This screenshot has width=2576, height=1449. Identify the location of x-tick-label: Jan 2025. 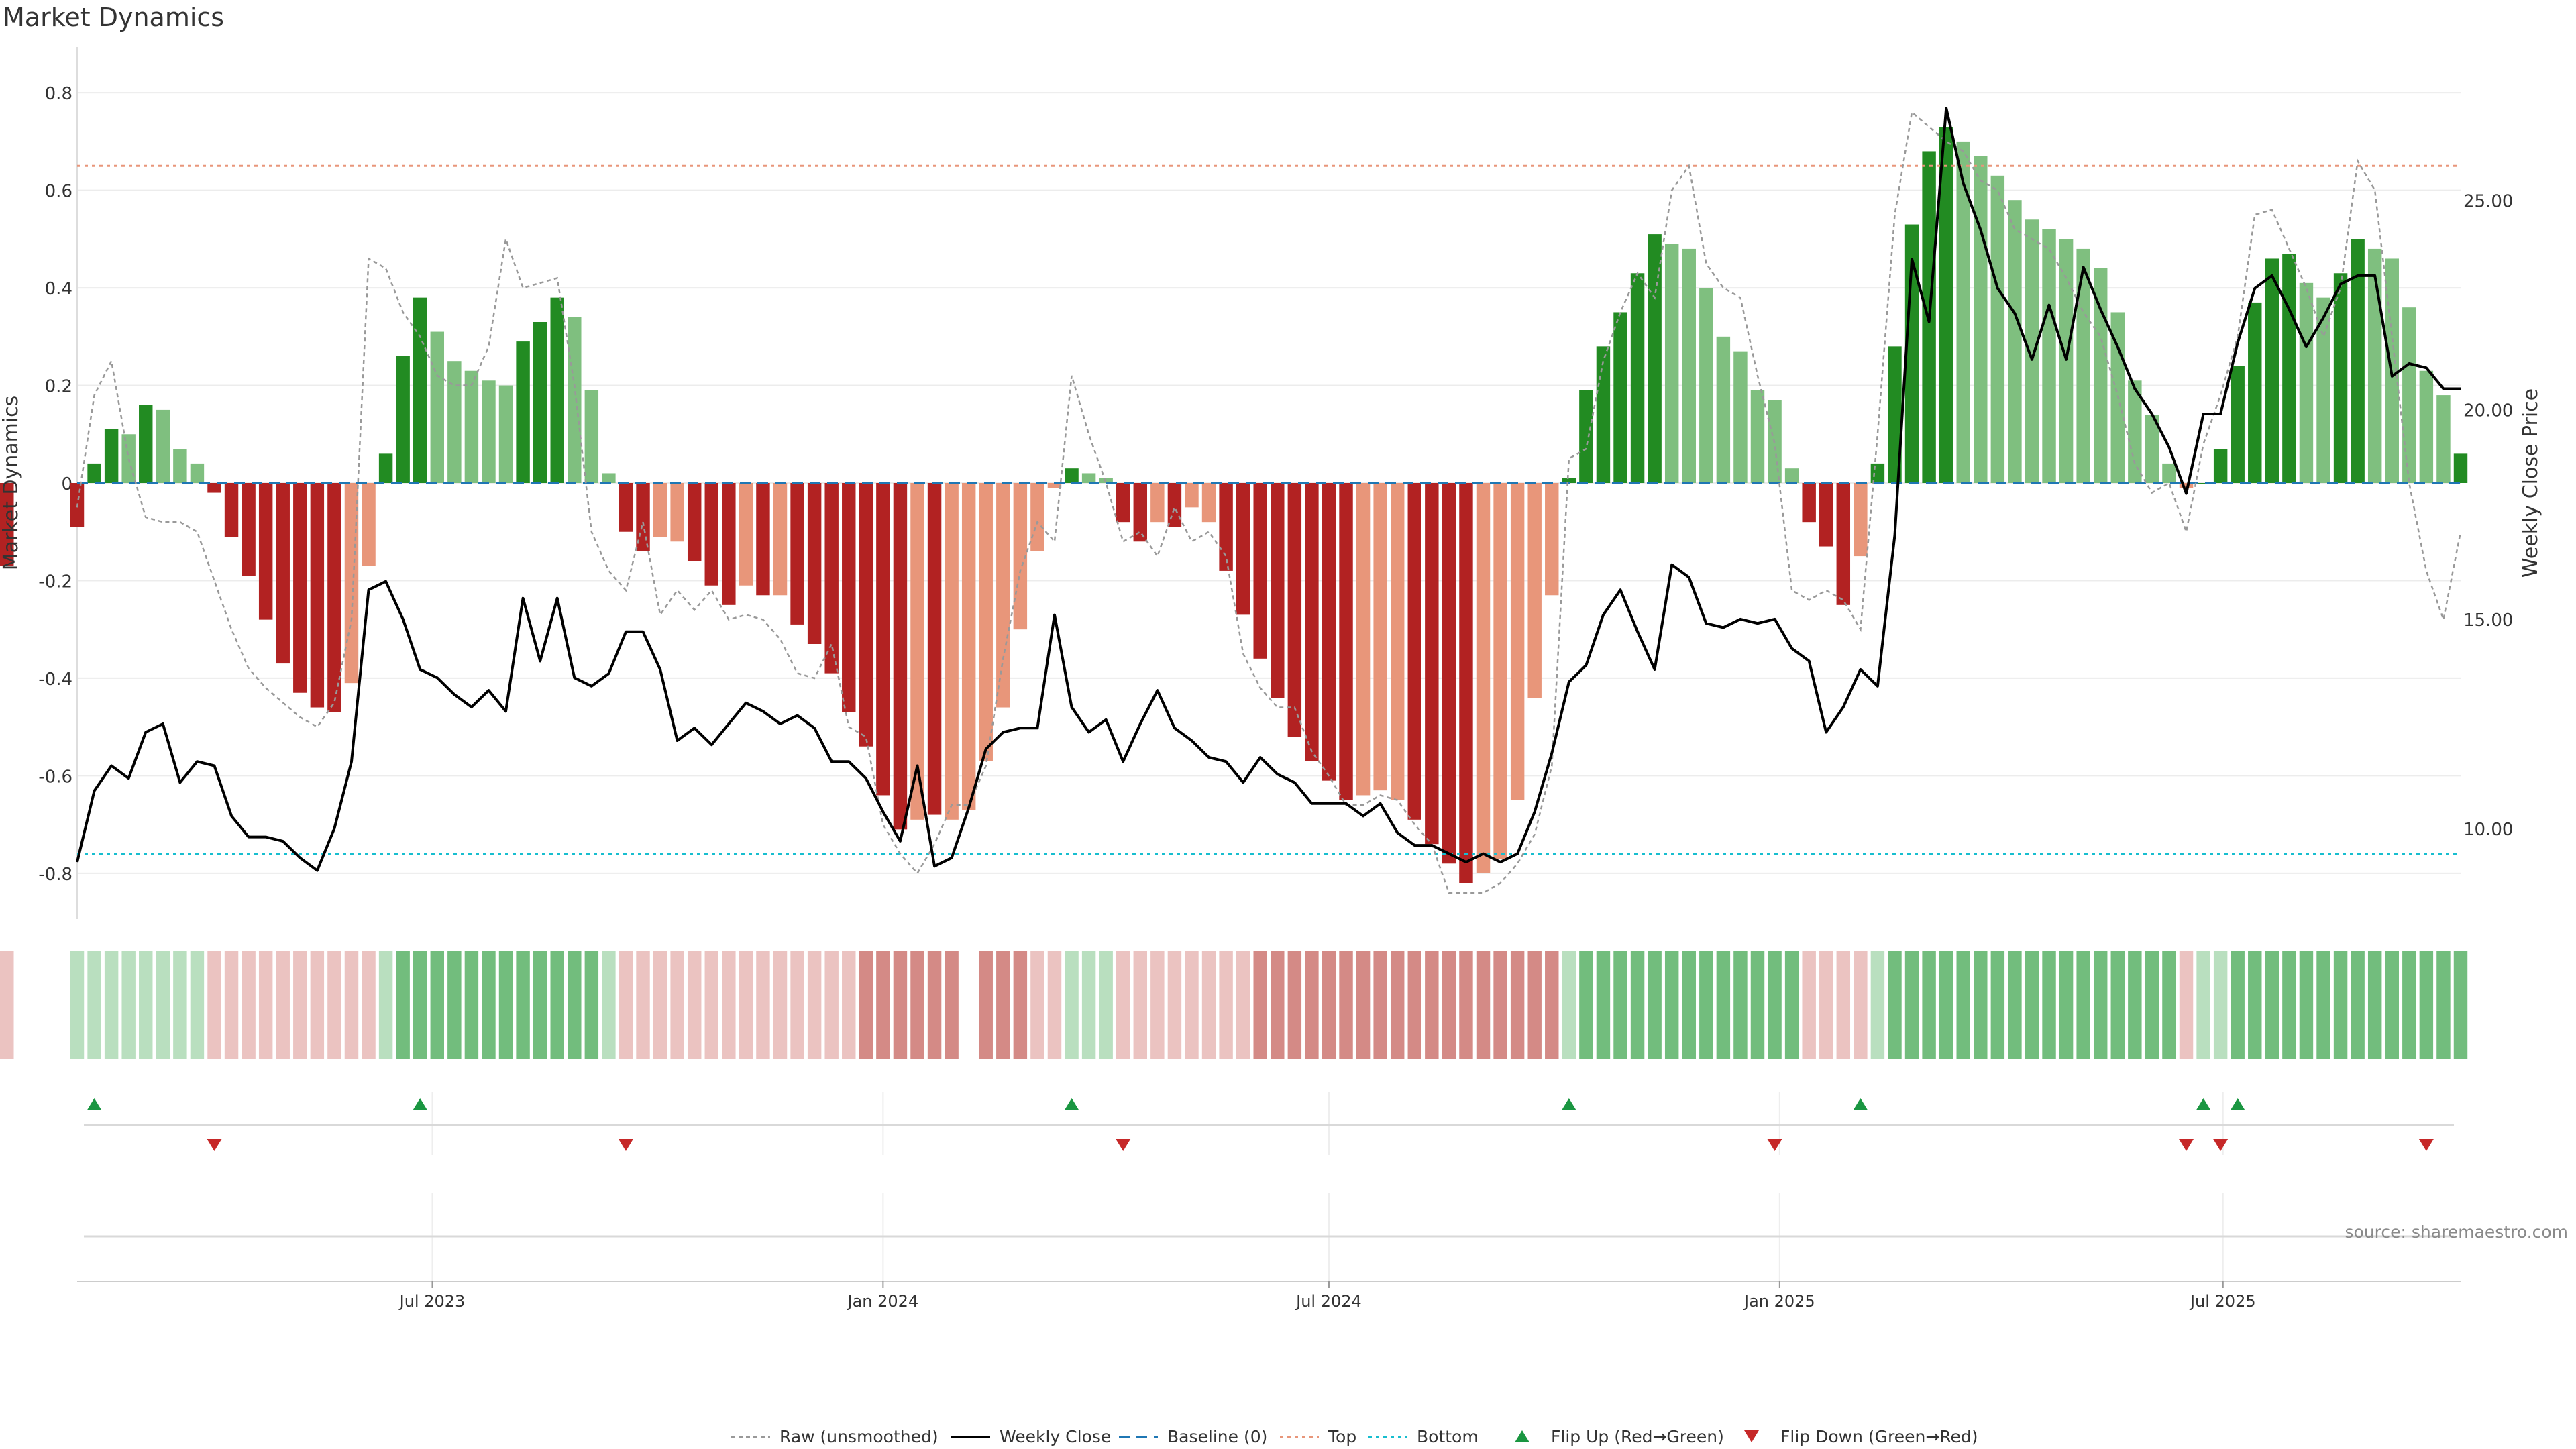
(1779, 1301).